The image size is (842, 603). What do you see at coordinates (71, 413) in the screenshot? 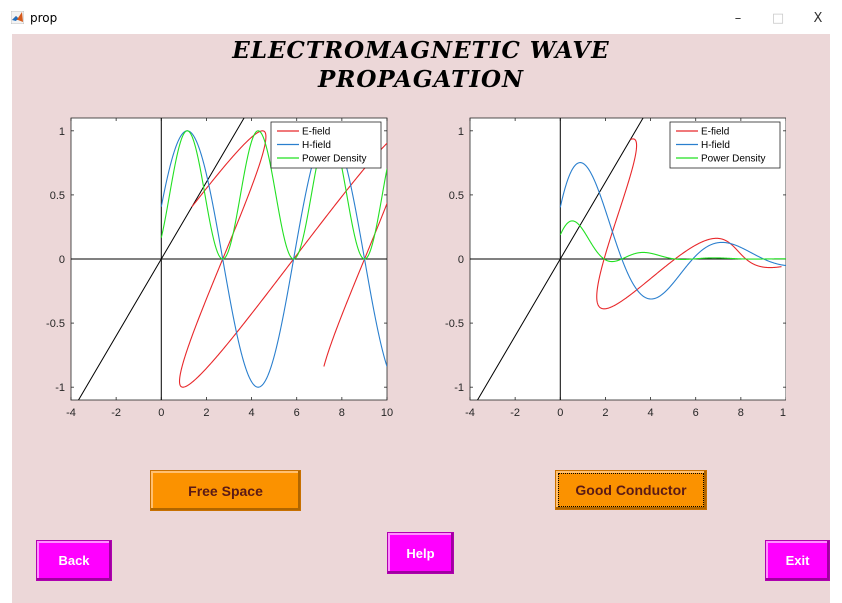
I see `free-space-xtick-label: -4` at bounding box center [71, 413].